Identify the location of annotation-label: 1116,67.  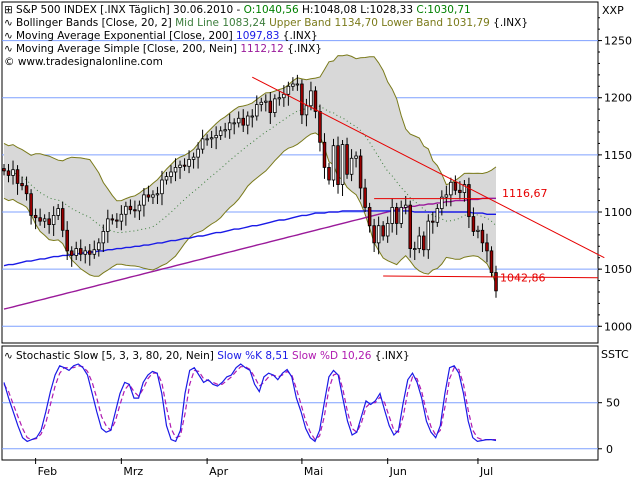
(525, 193).